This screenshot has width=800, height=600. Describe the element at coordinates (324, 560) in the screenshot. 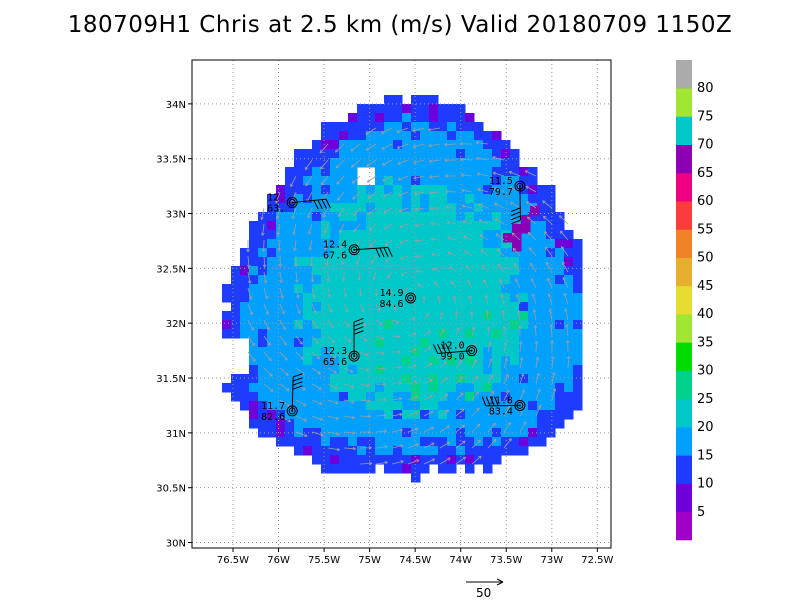

I see `x-tick-label: 75.5W` at that location.